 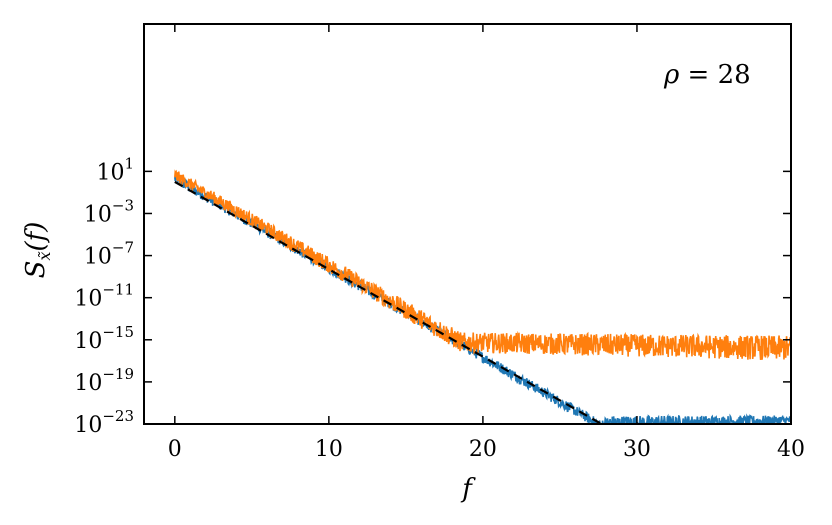 What do you see at coordinates (109, 254) in the screenshot?
I see `y-tick-label: 10⁻⁷` at bounding box center [109, 254].